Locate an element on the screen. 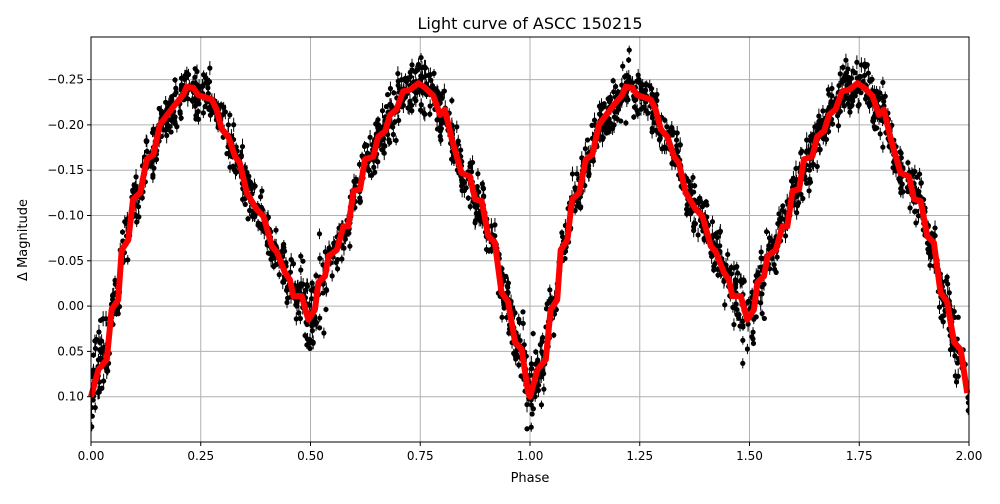 This screenshot has height=504, width=1000. x-tick-label: 1.75 is located at coordinates (859, 456).